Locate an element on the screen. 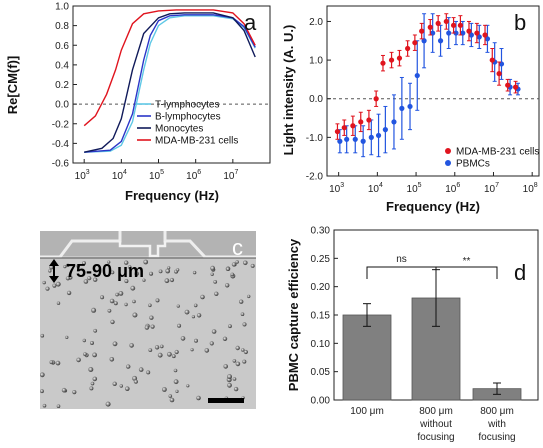  panel-a-x-ticks: 10³ 10⁴ 10⁵ 10⁶ 10⁷ is located at coordinates (156, 170).